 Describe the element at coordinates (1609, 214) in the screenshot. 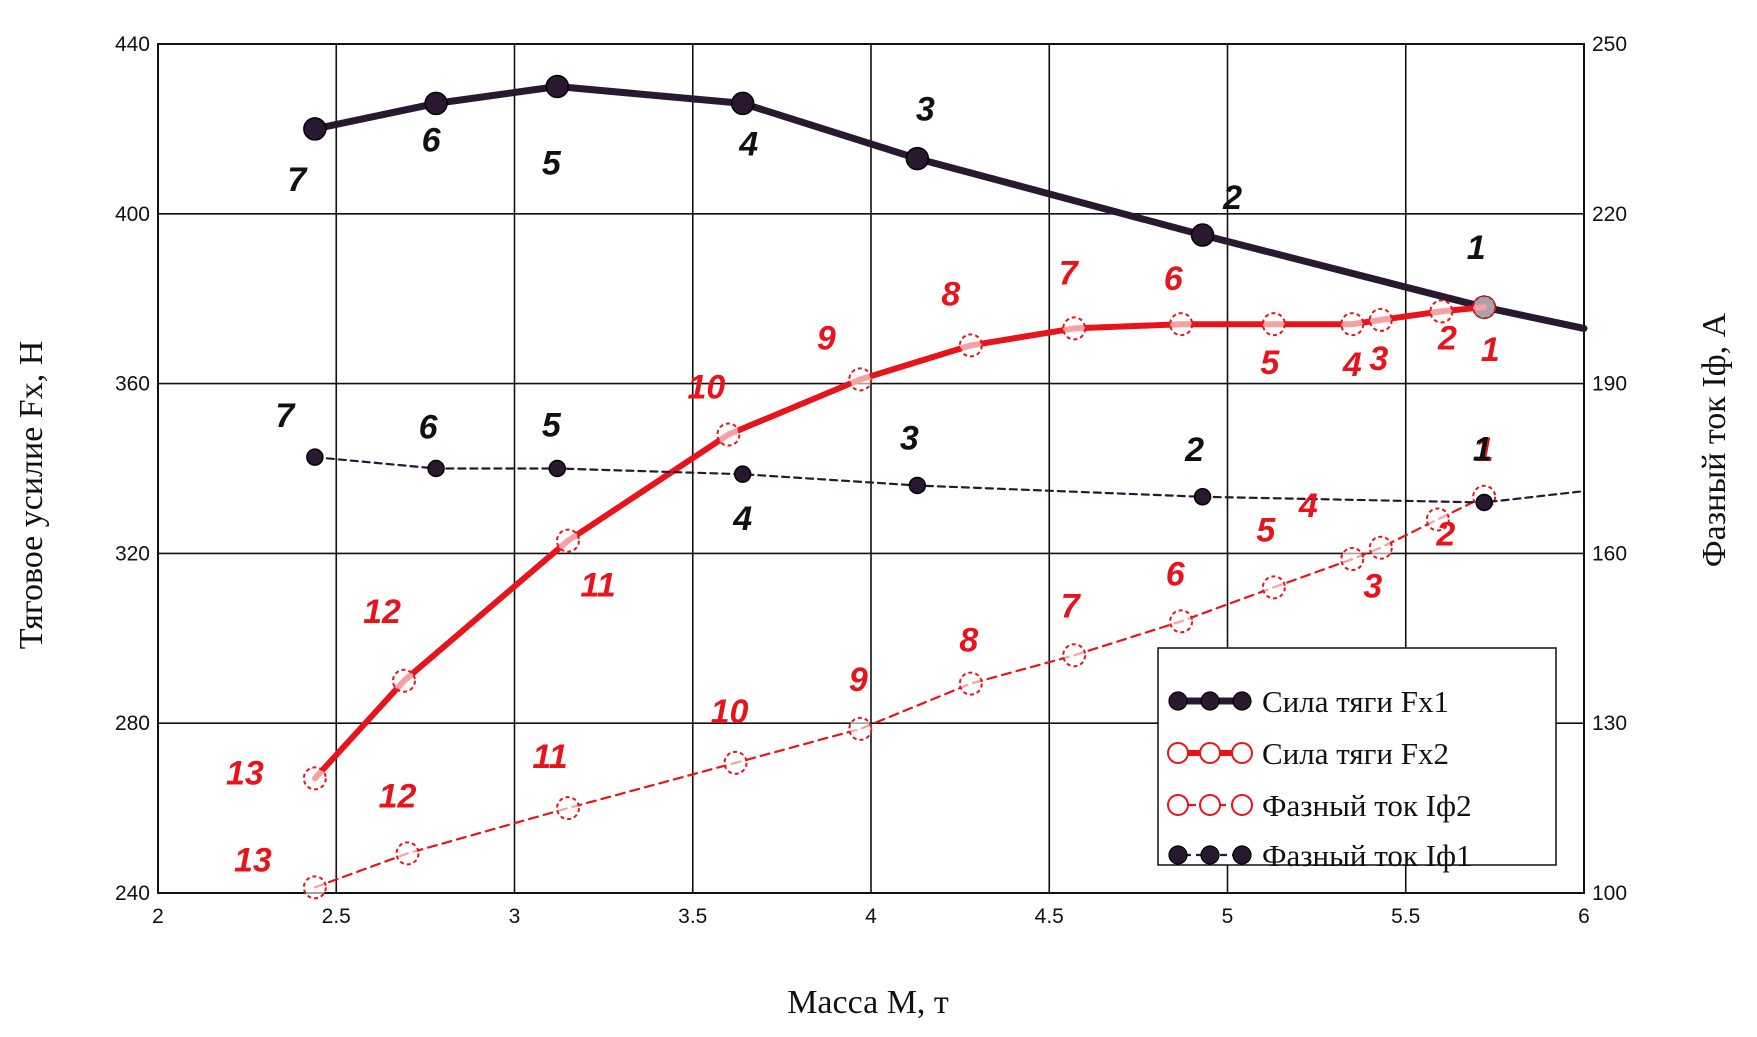

I see `y2-tick-label: 220` at that location.